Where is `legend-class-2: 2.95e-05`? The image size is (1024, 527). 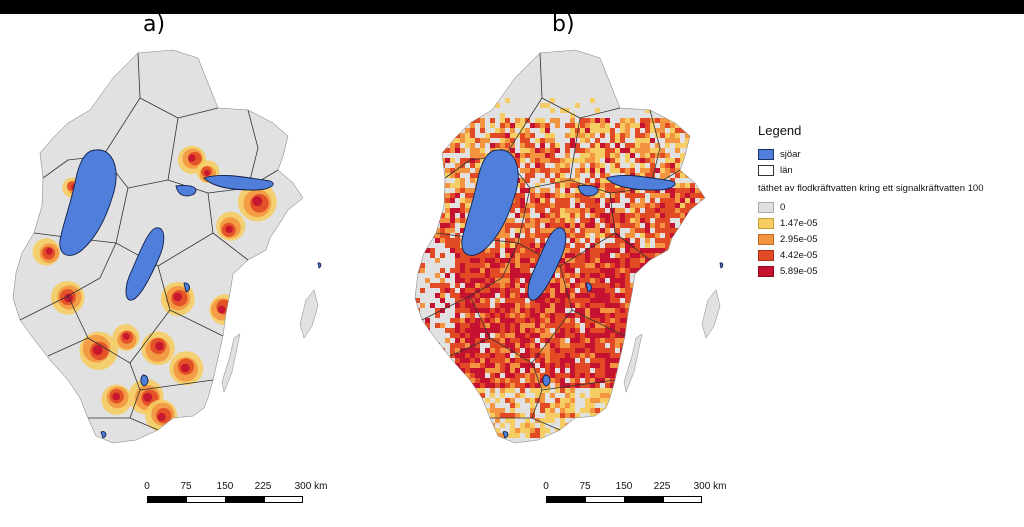
legend-class-2: 2.95e-05 is located at coordinates (890, 239).